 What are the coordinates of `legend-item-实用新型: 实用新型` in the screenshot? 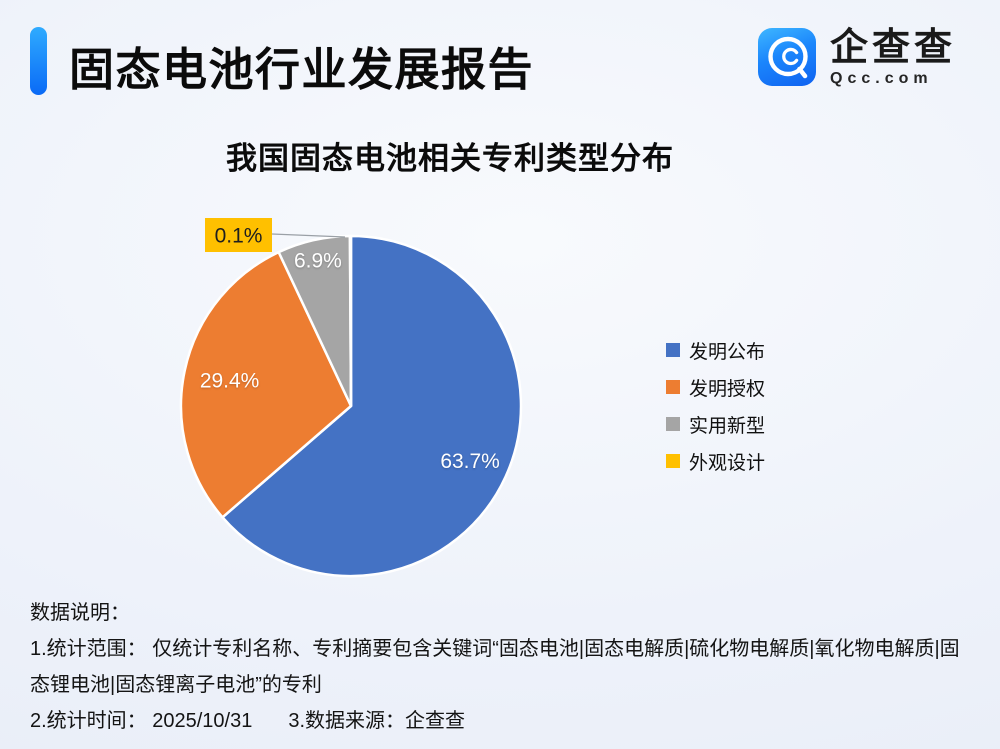 It's located at (716, 424).